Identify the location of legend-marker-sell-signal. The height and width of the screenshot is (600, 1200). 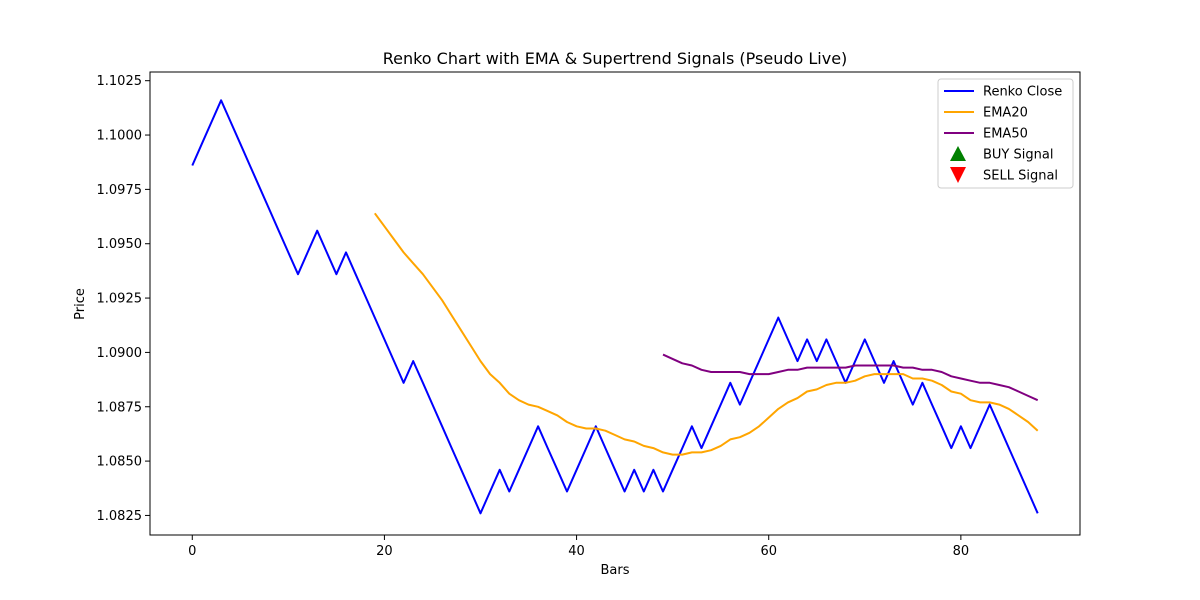
(958, 175).